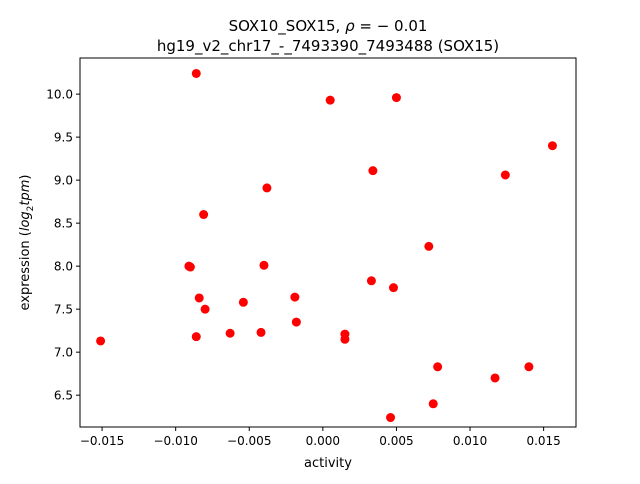 The image size is (640, 484). What do you see at coordinates (328, 46) in the screenshot?
I see `chart-title-line2: hg19_v2_chr17_-_7493390_7493488 (SOX15)` at bounding box center [328, 46].